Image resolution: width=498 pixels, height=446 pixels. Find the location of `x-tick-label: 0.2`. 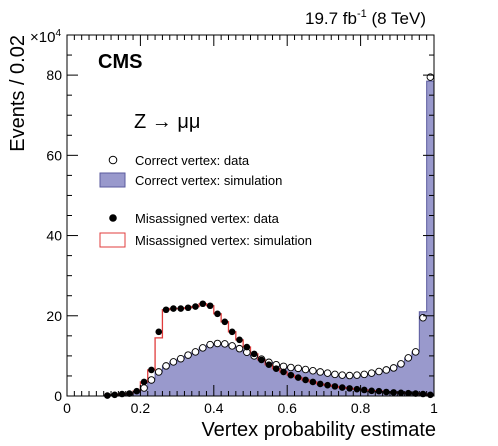

x-tick-label: 0.2 is located at coordinates (141, 408).